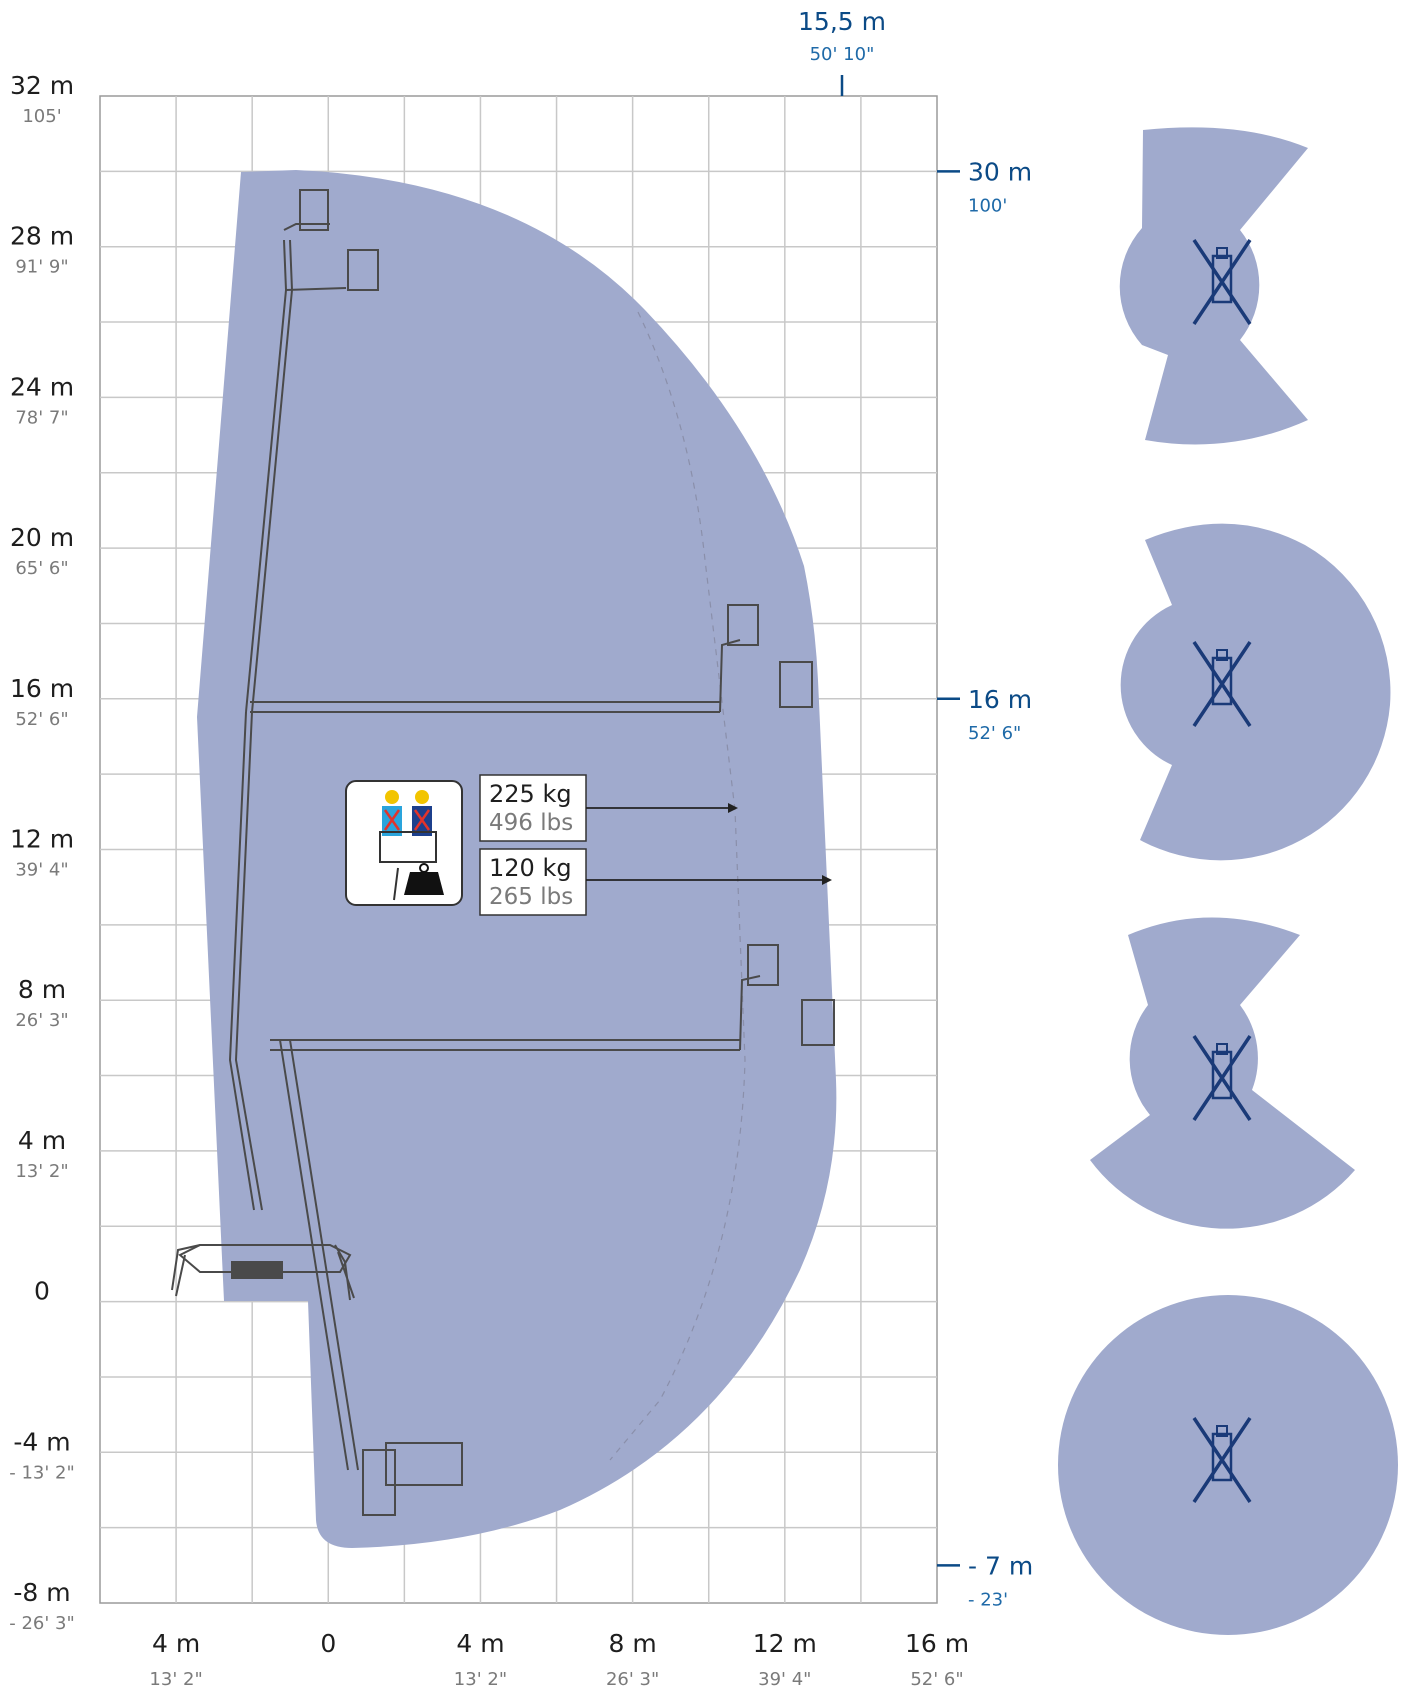  I want to click on height-marker-value: - 7 m, so click(1000, 1565).